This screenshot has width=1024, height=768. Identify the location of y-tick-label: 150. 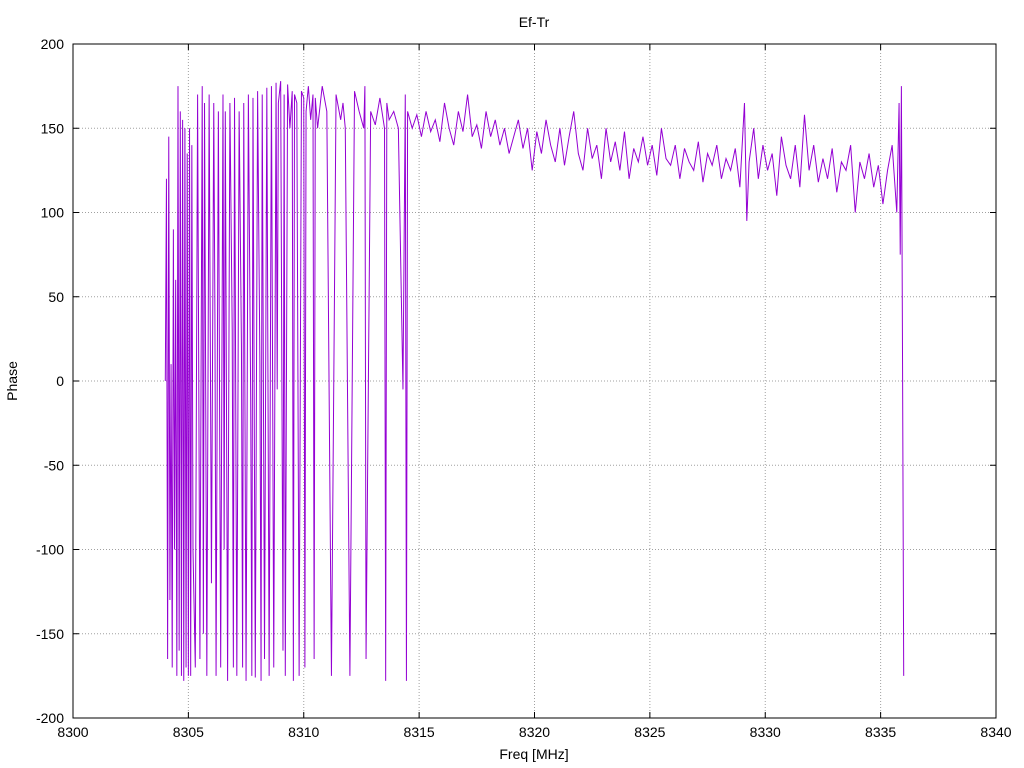
(53, 128).